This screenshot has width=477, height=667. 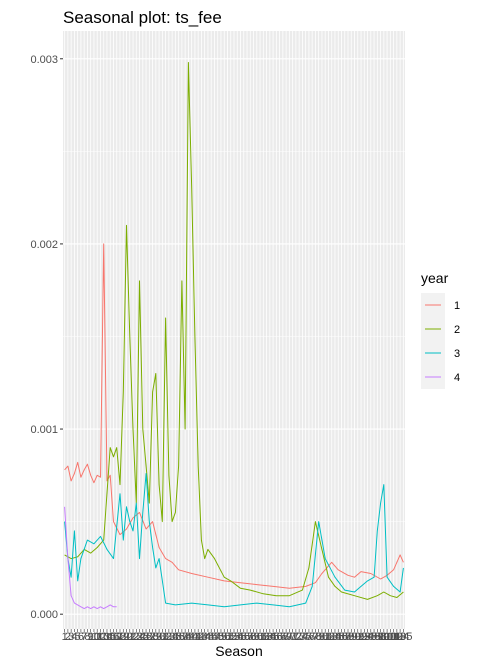 I want to click on x-tick-label: 55, so click(x=240, y=637).